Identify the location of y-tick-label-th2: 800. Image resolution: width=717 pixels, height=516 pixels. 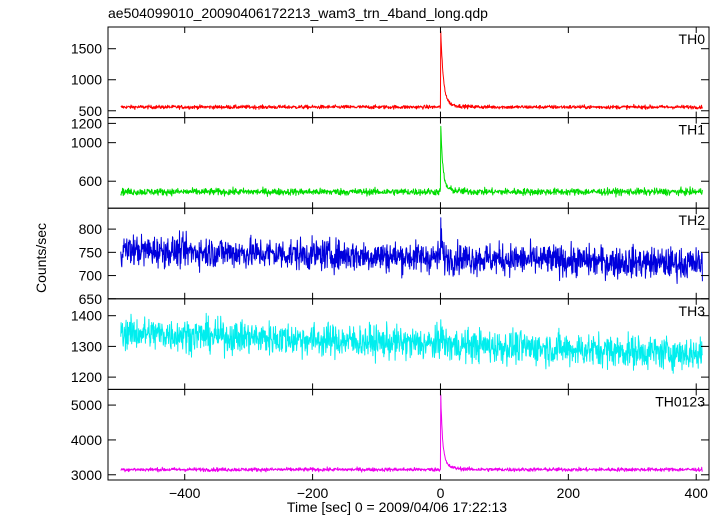
(91, 229).